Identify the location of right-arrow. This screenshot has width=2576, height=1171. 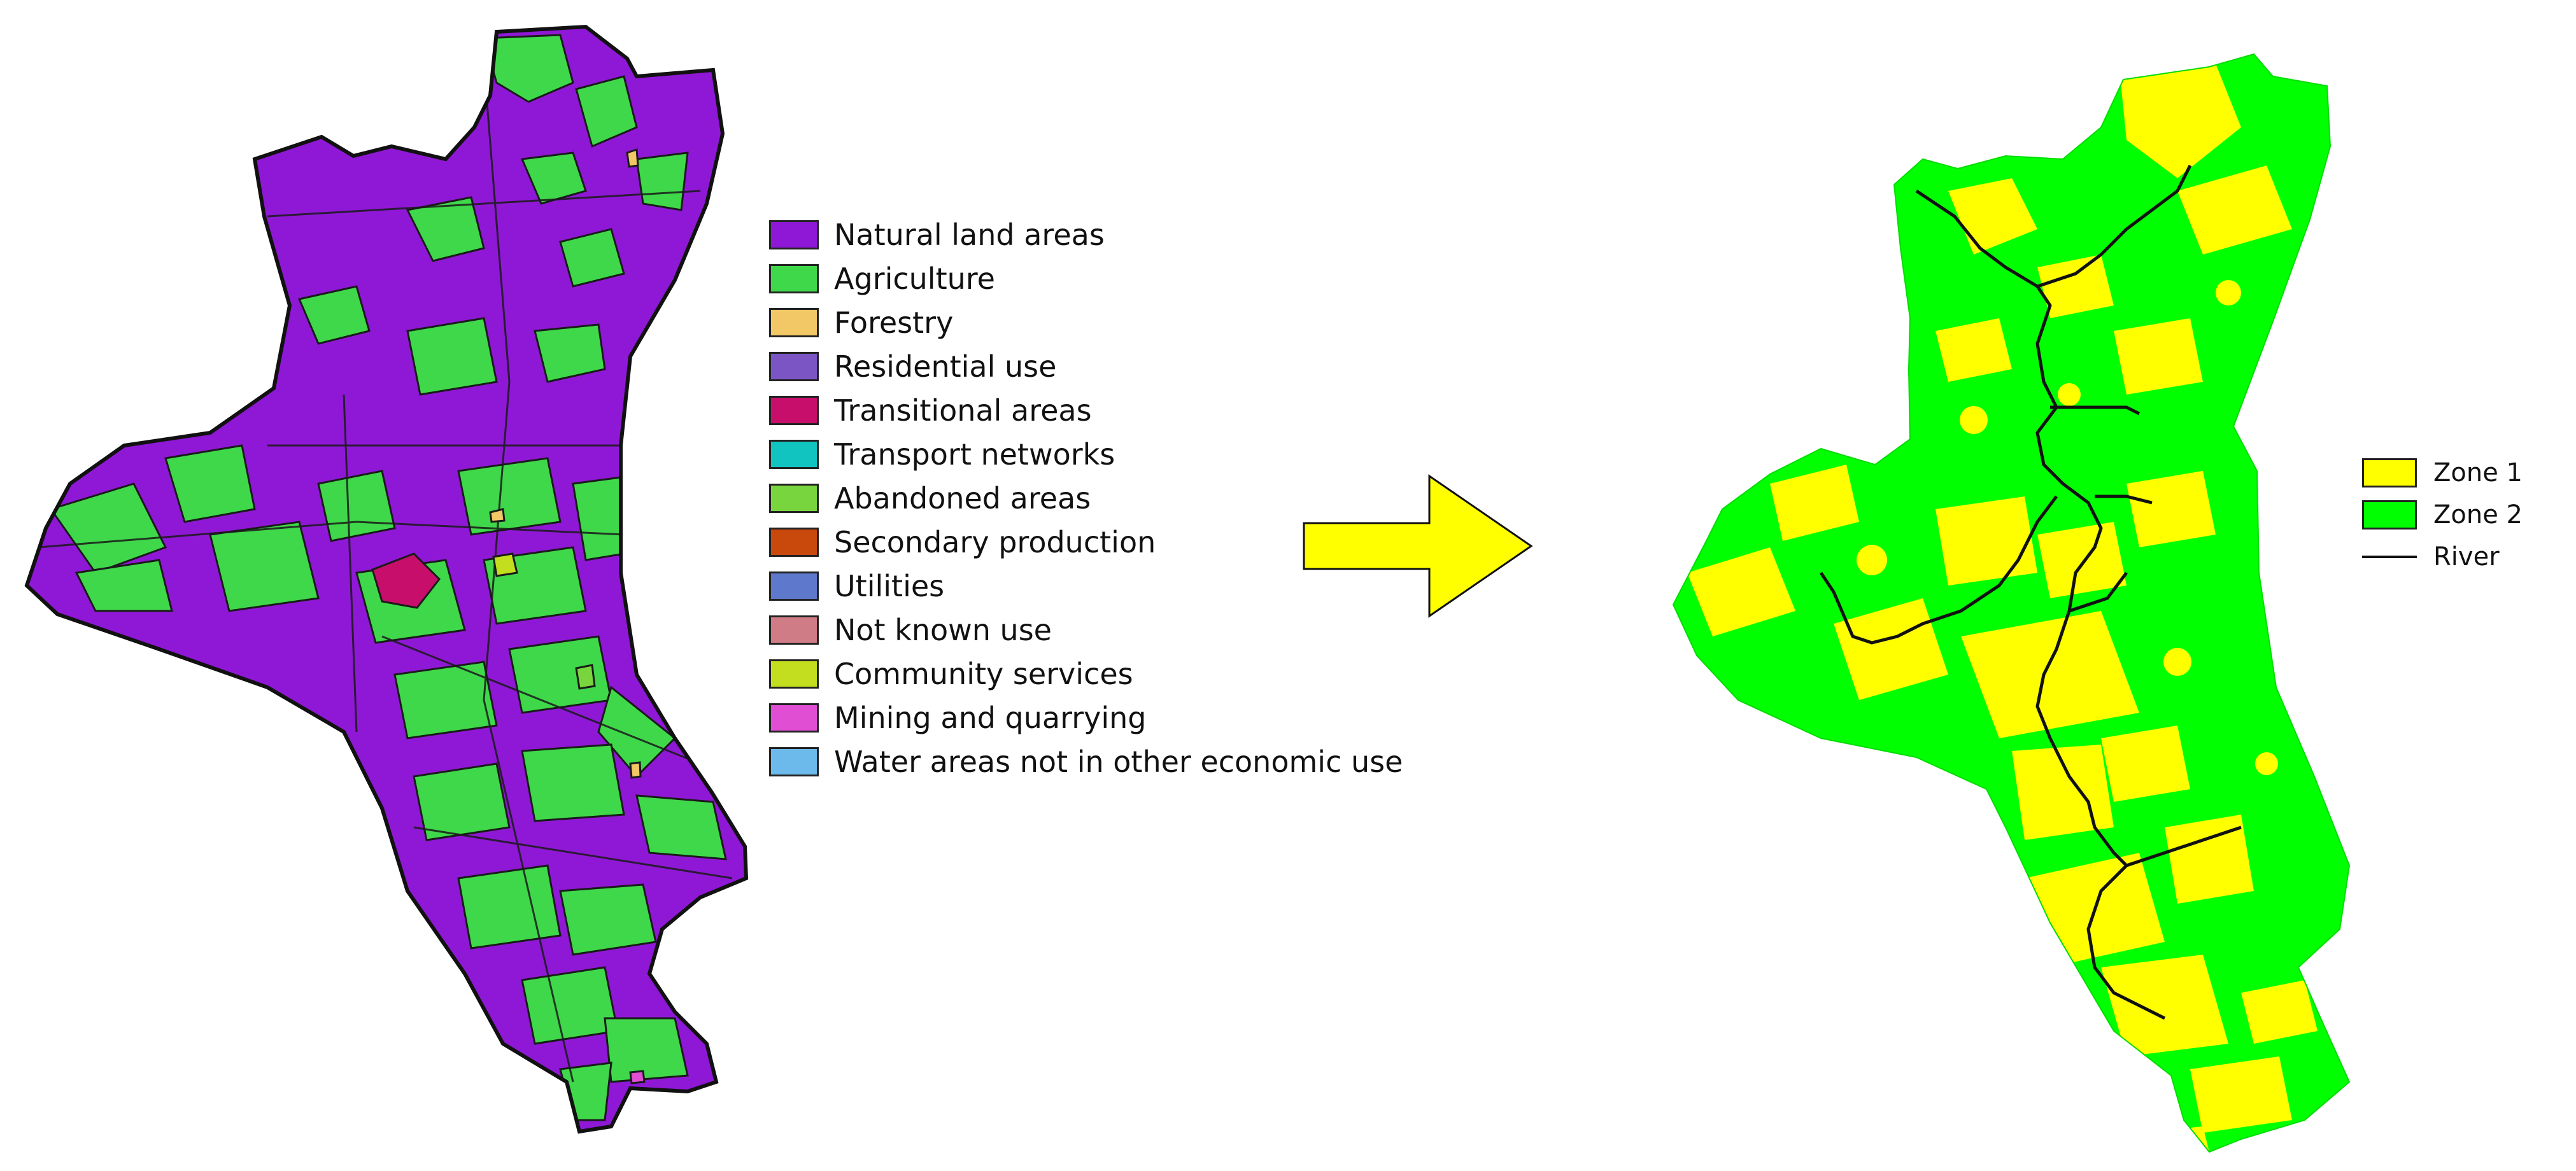
(1418, 546).